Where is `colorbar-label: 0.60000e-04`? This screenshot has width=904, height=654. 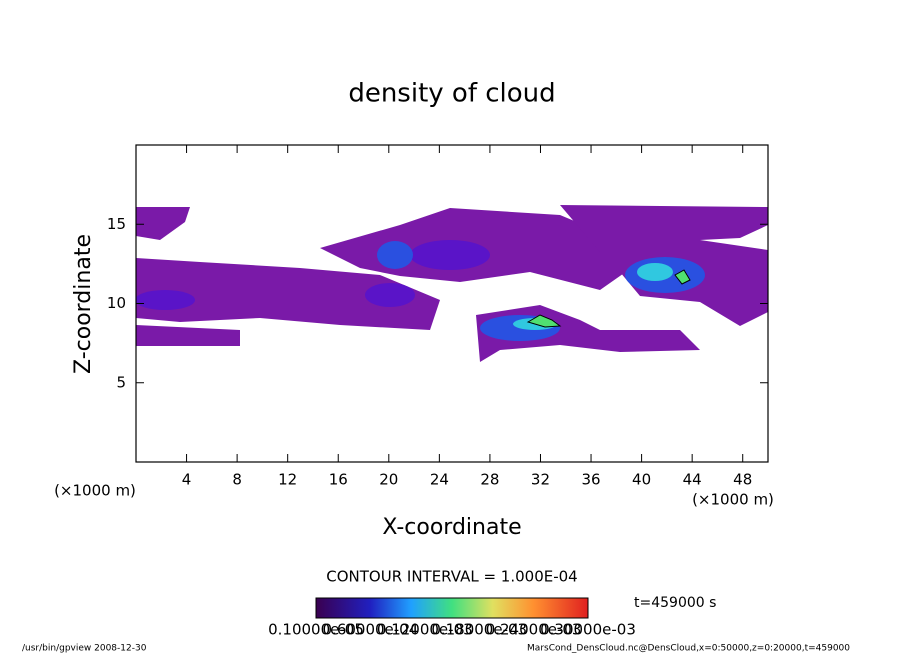
colorbar-label: 0.60000e-04 is located at coordinates (371, 630).